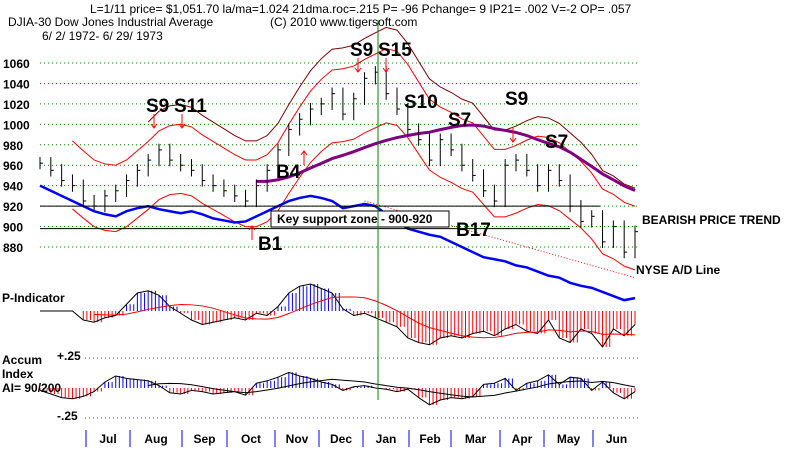 The height and width of the screenshot is (450, 800). What do you see at coordinates (522, 439) in the screenshot?
I see `month-label: Apr` at bounding box center [522, 439].